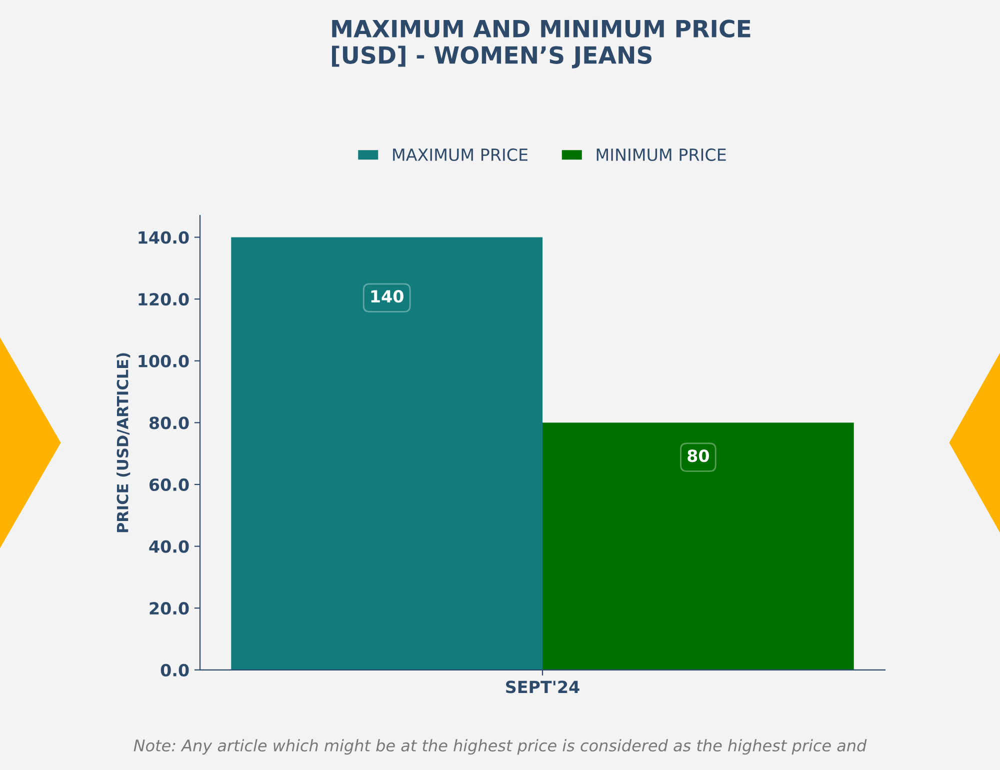  Describe the element at coordinates (174, 670) in the screenshot. I see `y-tick-label: 0.0` at that location.